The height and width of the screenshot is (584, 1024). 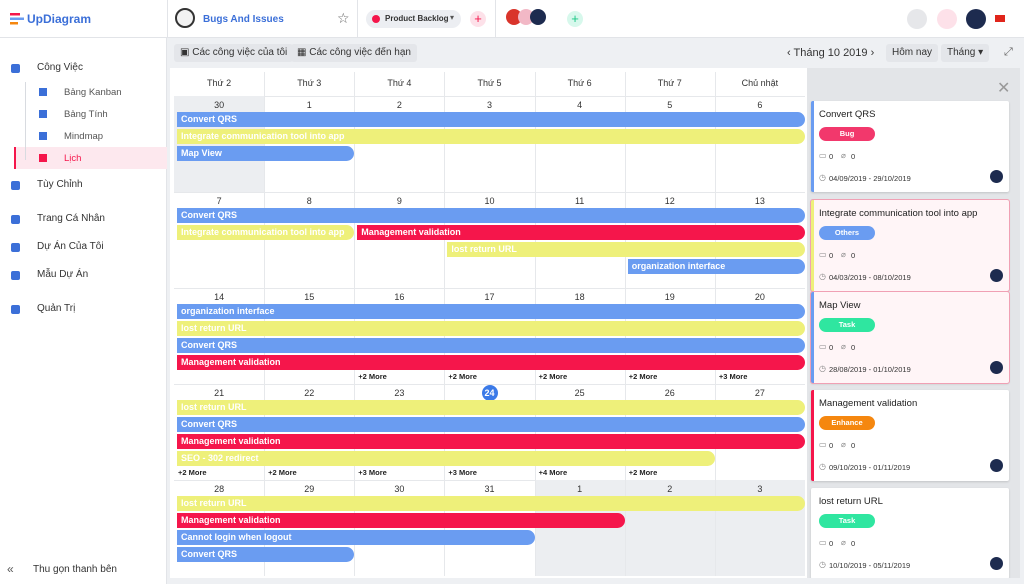 What do you see at coordinates (575, 19) in the screenshot?
I see `add-member: +` at bounding box center [575, 19].